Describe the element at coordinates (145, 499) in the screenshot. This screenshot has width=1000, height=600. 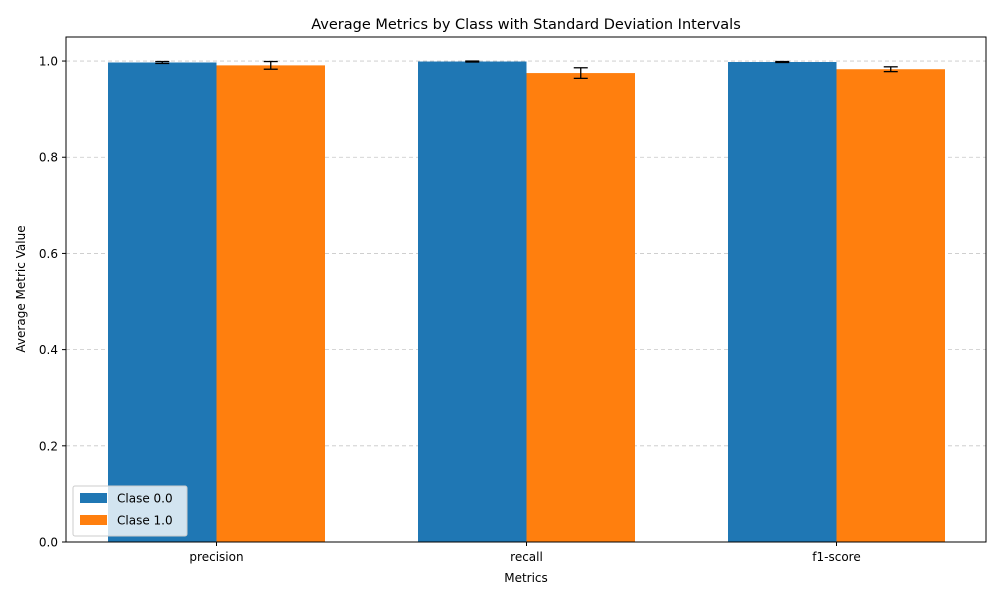
I see `legend-label-clase-0: Clase 0.0` at that location.